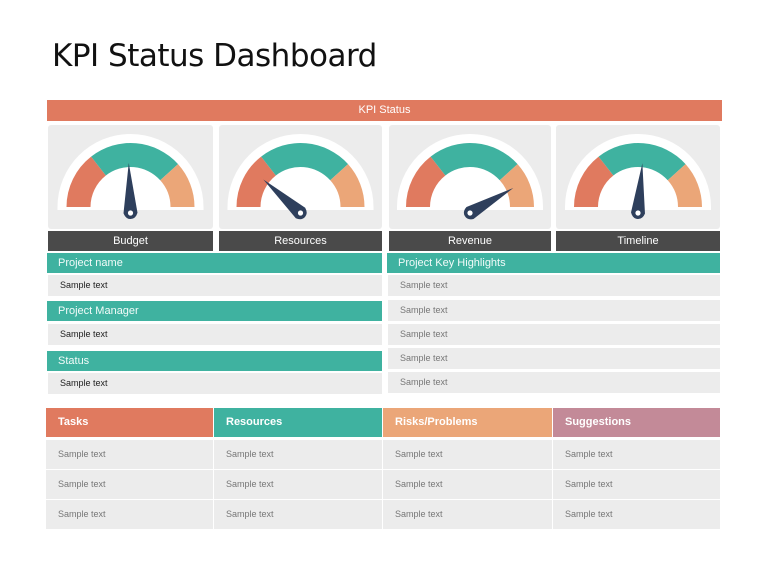 This screenshot has height=576, width=768. I want to click on gauge-card-budget, so click(130, 177).